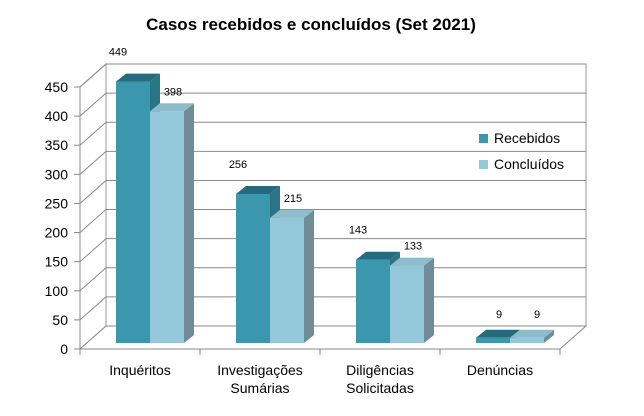 The height and width of the screenshot is (416, 644). I want to click on x-tick-label: Investigações, so click(260, 370).